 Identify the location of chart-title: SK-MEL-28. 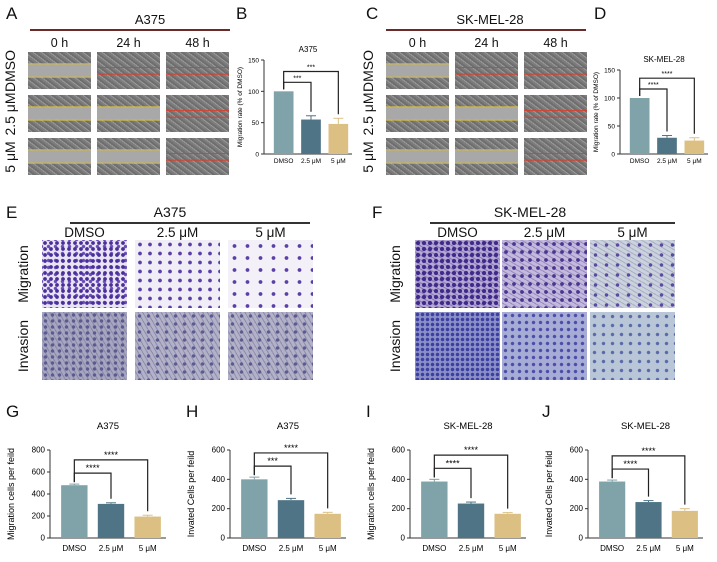
(645, 426).